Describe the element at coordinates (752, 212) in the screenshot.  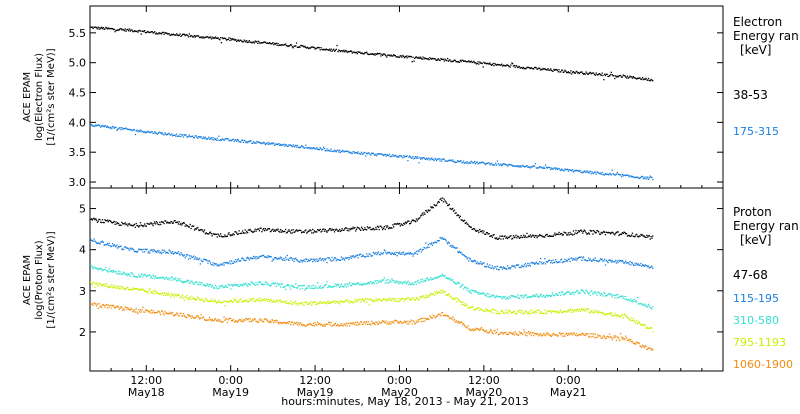
I see `proton-legend-title-1: Proton` at that location.